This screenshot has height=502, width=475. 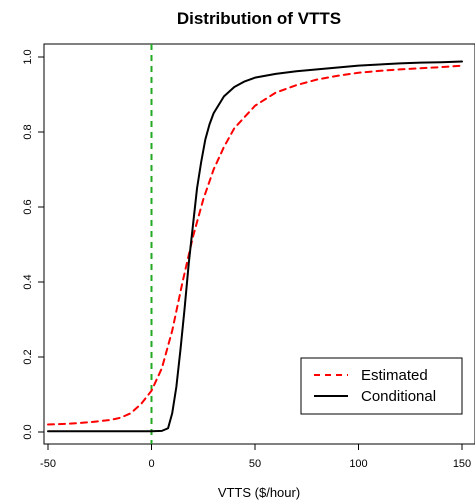 I want to click on legend-box, so click(x=381, y=386).